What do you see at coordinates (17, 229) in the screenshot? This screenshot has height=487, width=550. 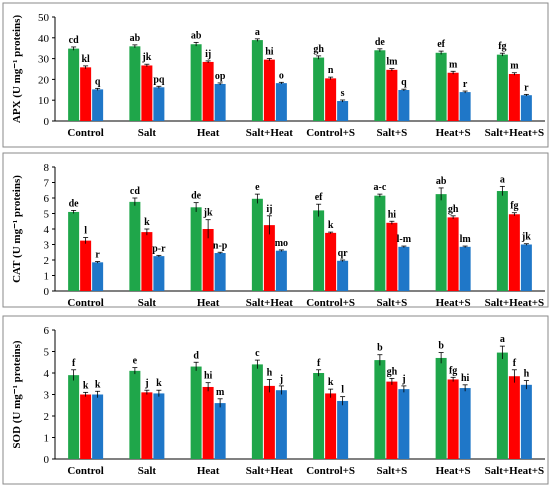 I see `y-axis-label: CAT (U mg⁻¹ proteins)` at bounding box center [17, 229].